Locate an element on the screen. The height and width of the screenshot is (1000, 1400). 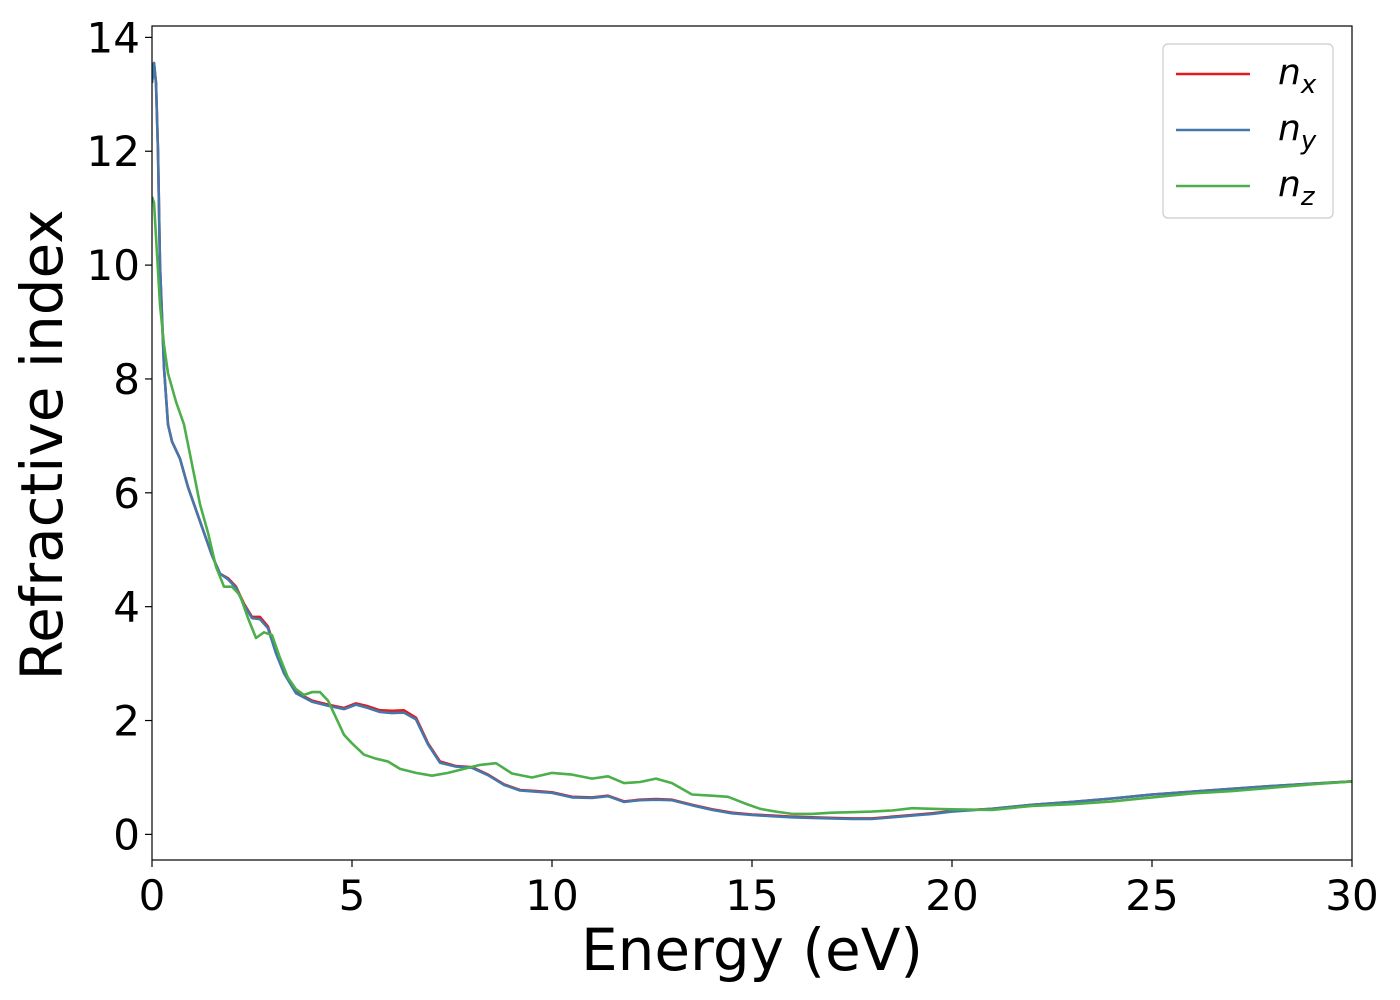
y-tick-label: 14 is located at coordinates (113, 37).